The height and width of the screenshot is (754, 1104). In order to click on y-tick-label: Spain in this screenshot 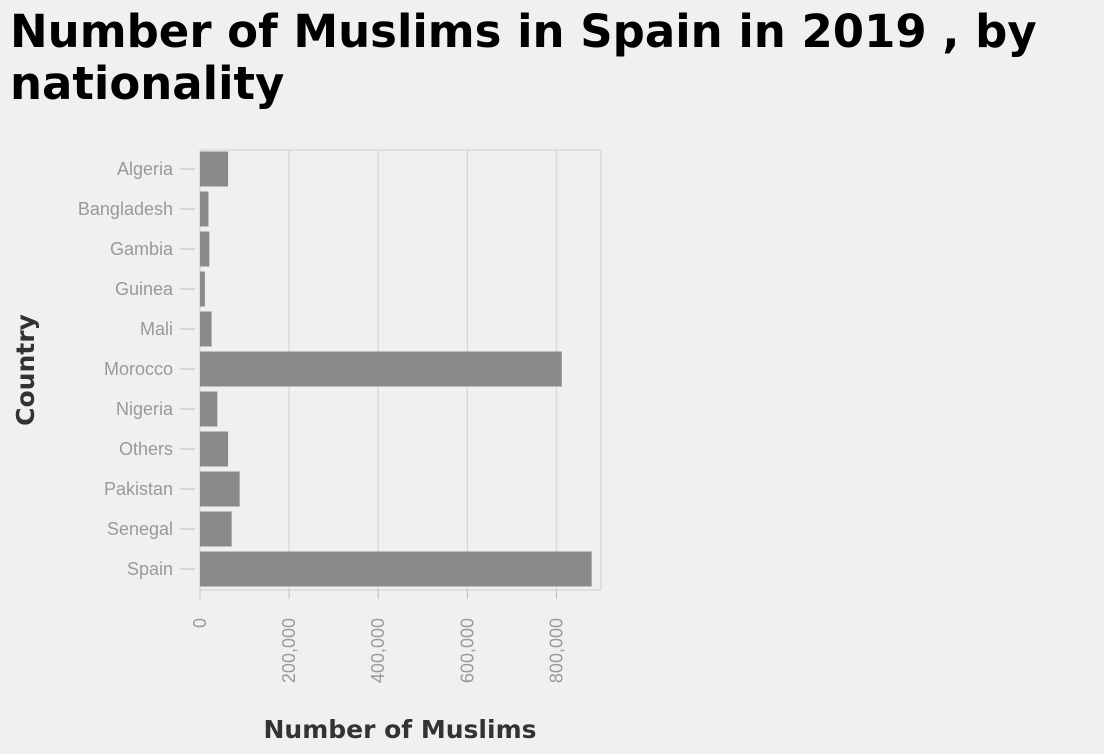, I will do `click(150, 569)`.